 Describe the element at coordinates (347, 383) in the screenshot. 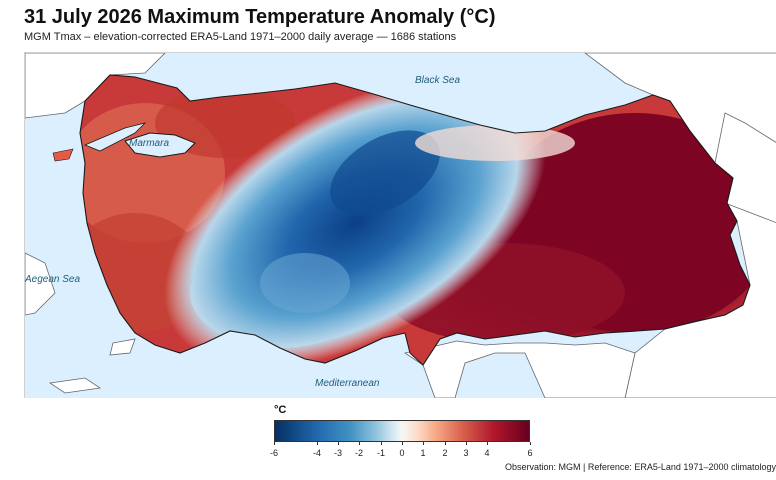

I see `label-mediterranean: Mediterranean` at that location.